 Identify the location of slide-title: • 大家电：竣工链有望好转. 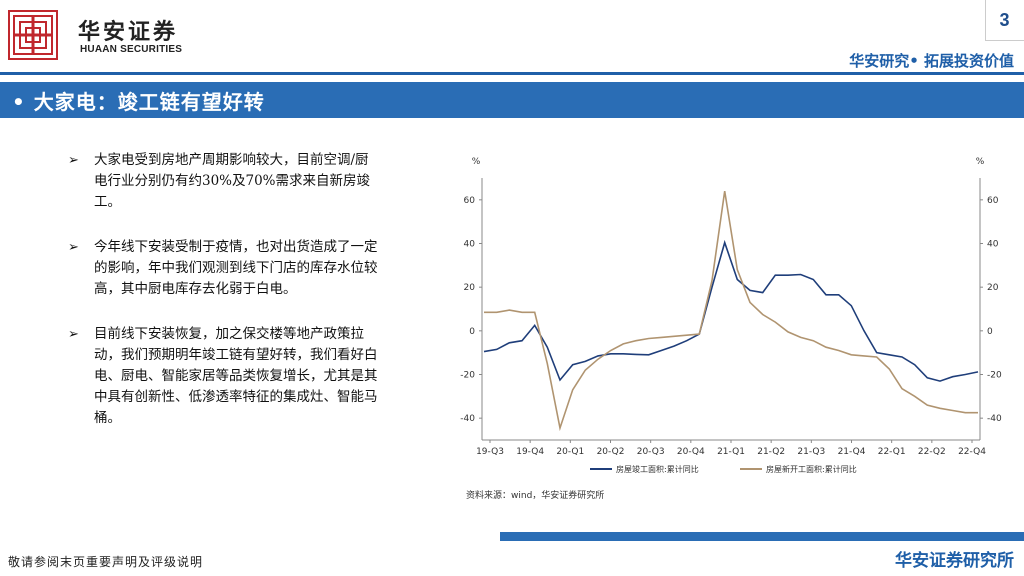
(138, 102).